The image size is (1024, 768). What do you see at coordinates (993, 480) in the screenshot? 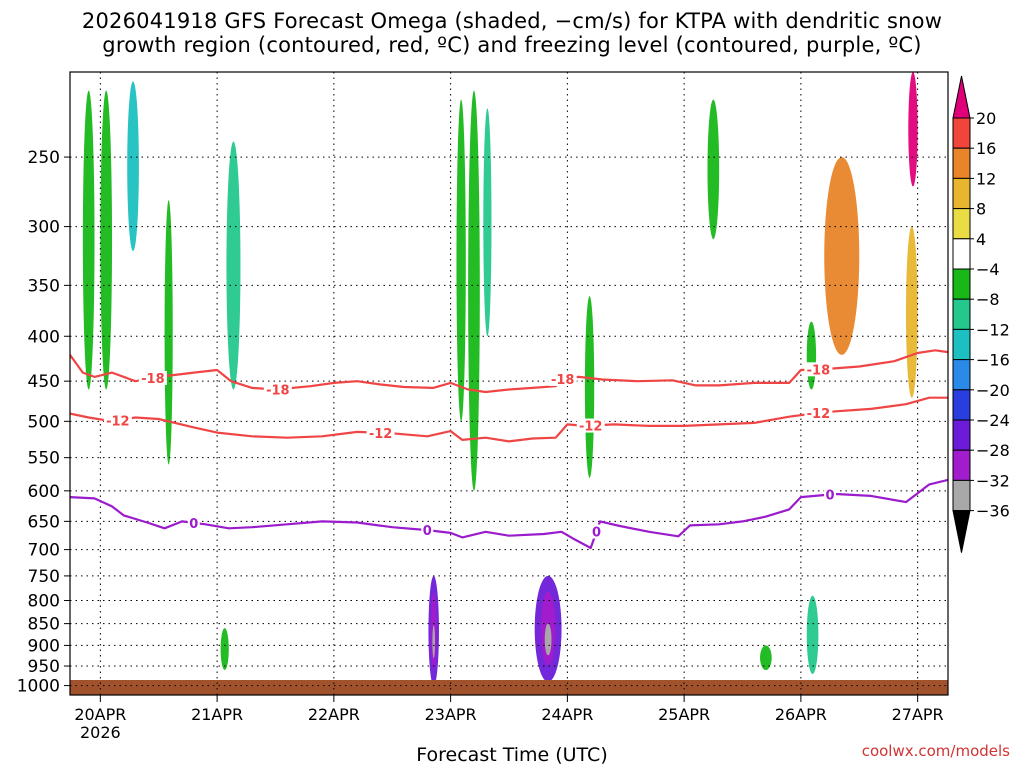
I see `colorbar-label-12: −32` at bounding box center [993, 480].